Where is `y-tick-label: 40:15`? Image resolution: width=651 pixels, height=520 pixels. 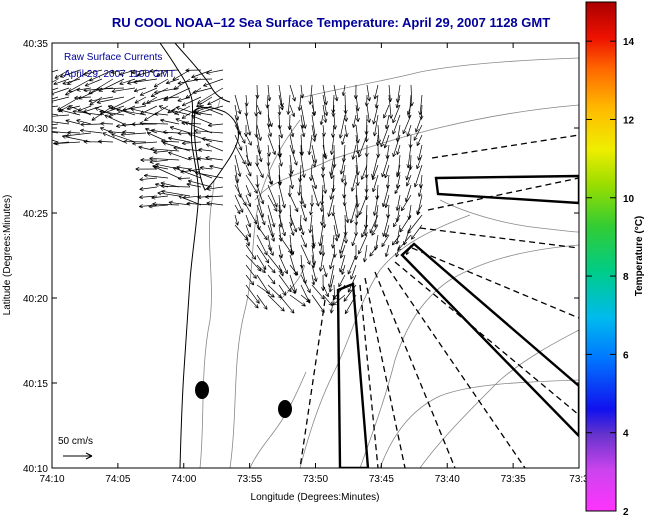 y-tick-label: 40:15 is located at coordinates (35, 384).